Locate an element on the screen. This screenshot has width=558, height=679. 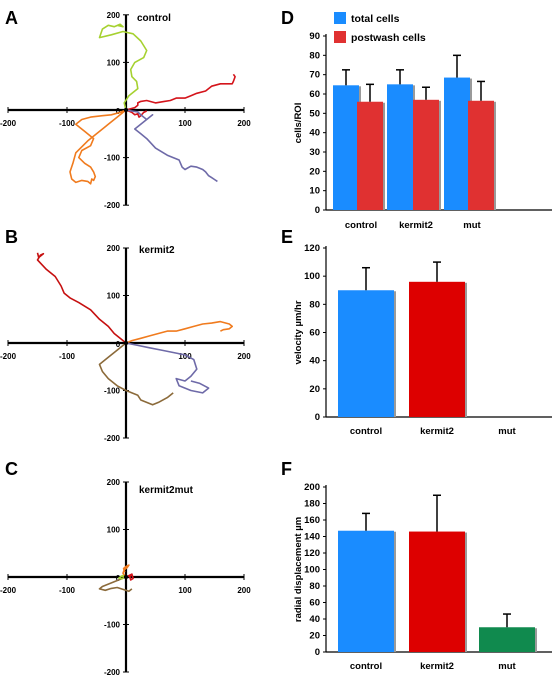
panel-letter-f: F is located at coordinates (286, 469).